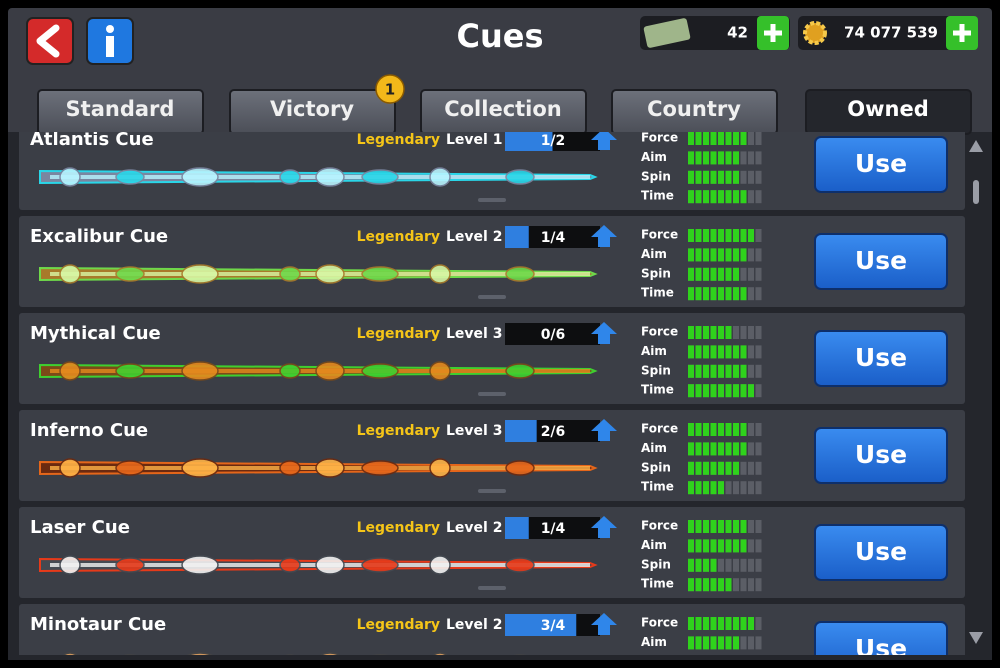 This screenshot has height=668, width=1000. I want to click on scrollbar, so click(976, 392).